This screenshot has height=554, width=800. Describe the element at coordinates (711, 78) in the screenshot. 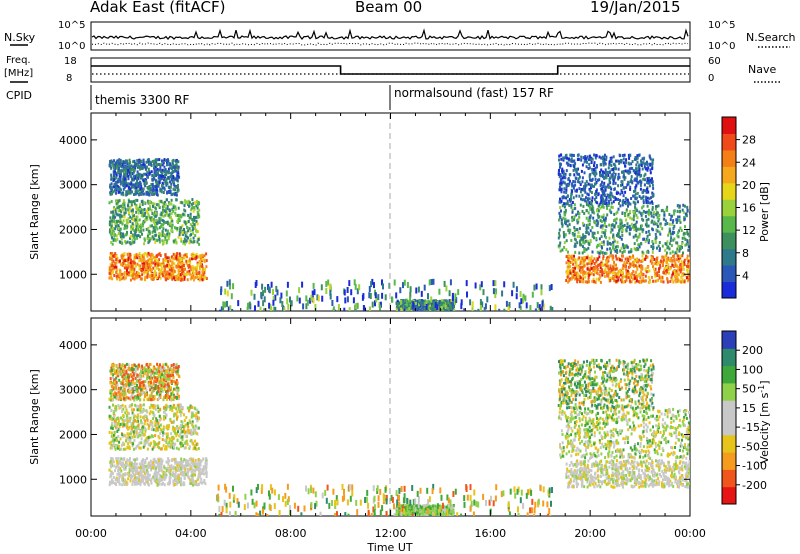

I see `nave-tick-bottom: 0` at that location.